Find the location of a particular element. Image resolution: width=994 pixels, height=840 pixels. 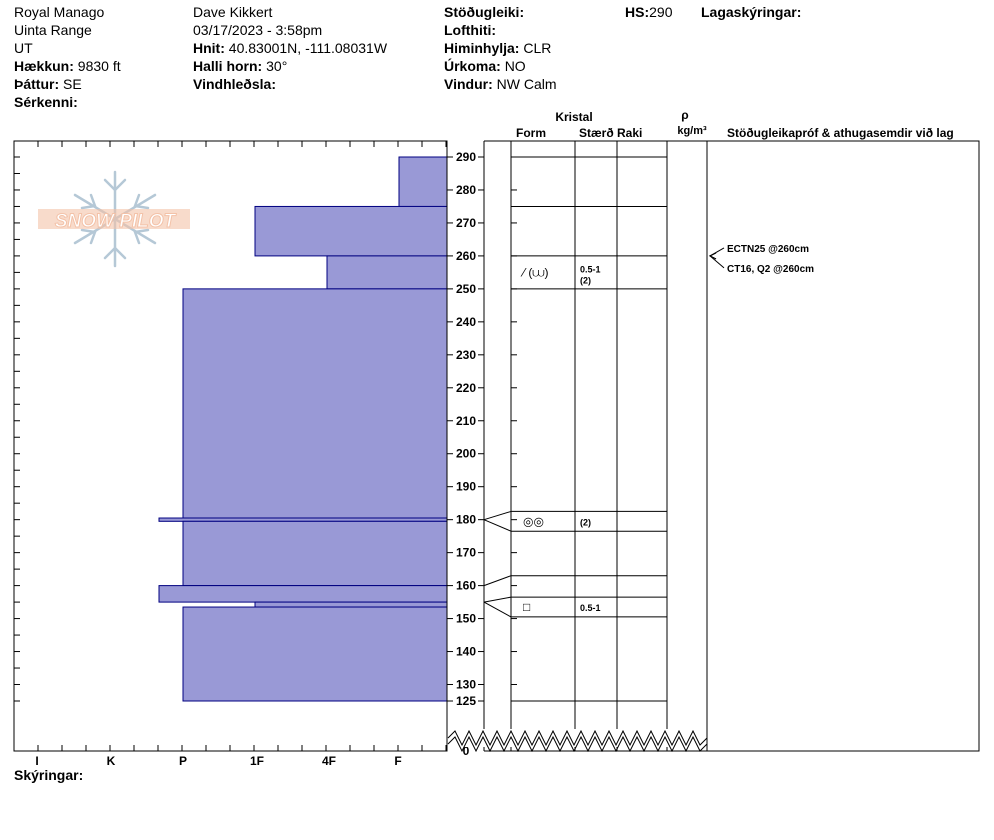

notes-label: Skýringar: is located at coordinates (49, 775).